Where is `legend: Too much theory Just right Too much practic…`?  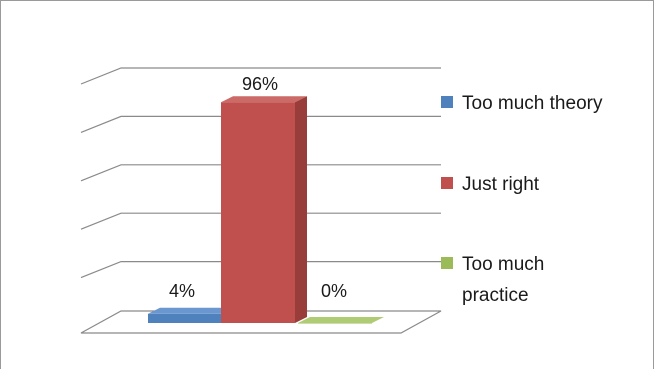 legend: Too much theory Just right Too much practic… is located at coordinates (522, 199).